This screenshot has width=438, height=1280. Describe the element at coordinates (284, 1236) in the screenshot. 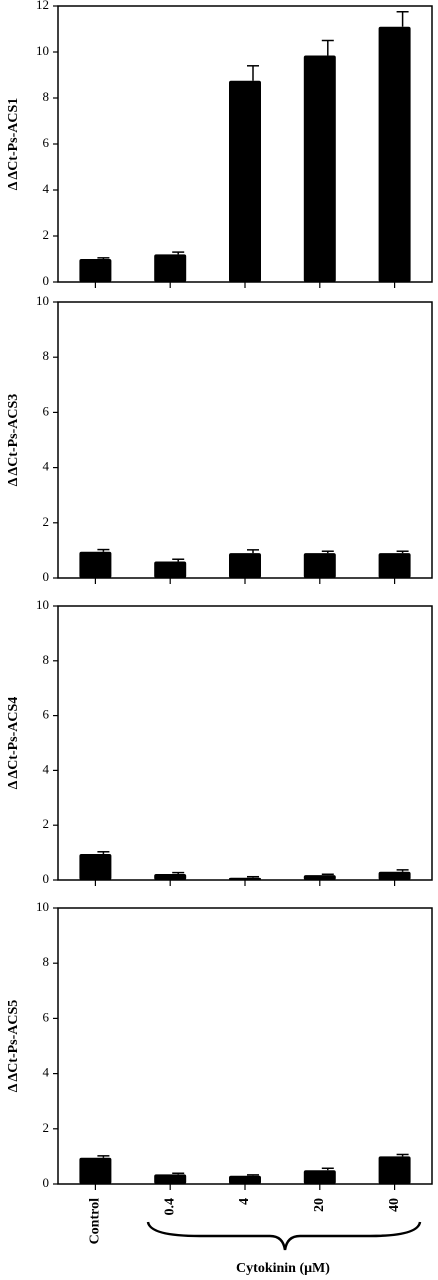

I see `brace` at that location.